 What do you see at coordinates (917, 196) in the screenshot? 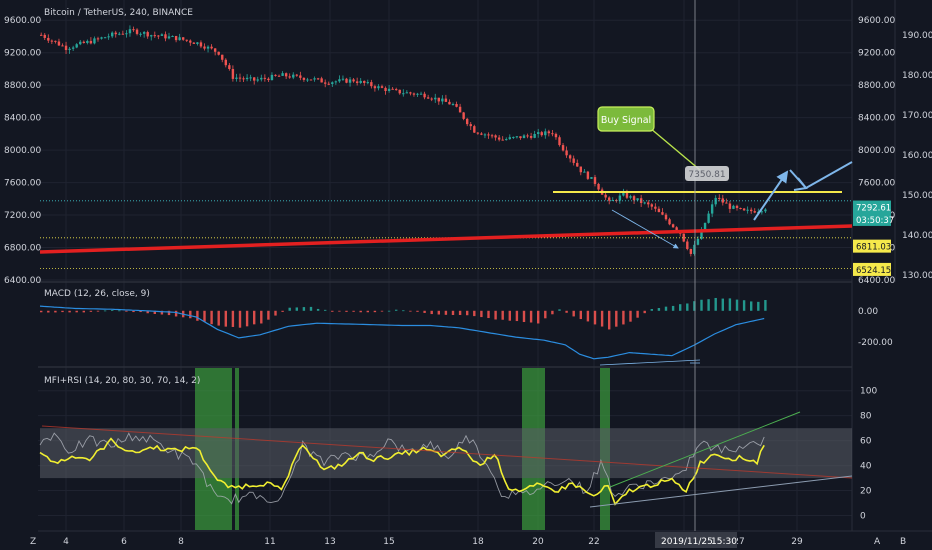
I see `right-secondary-tick: 150.00` at bounding box center [917, 196].